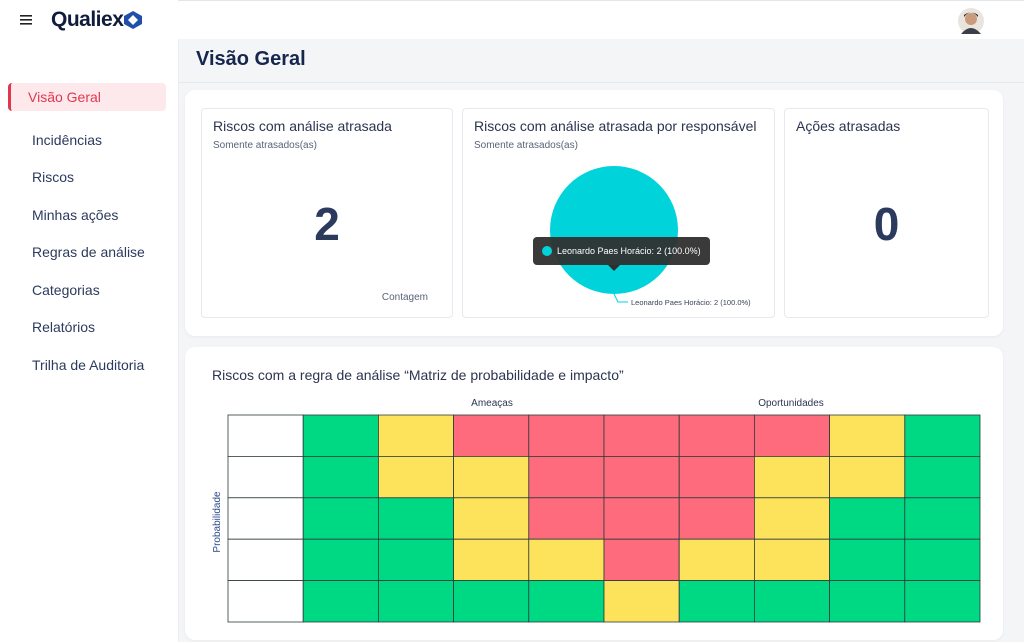  I want to click on opportunities-label: Oportunidades, so click(791, 403).